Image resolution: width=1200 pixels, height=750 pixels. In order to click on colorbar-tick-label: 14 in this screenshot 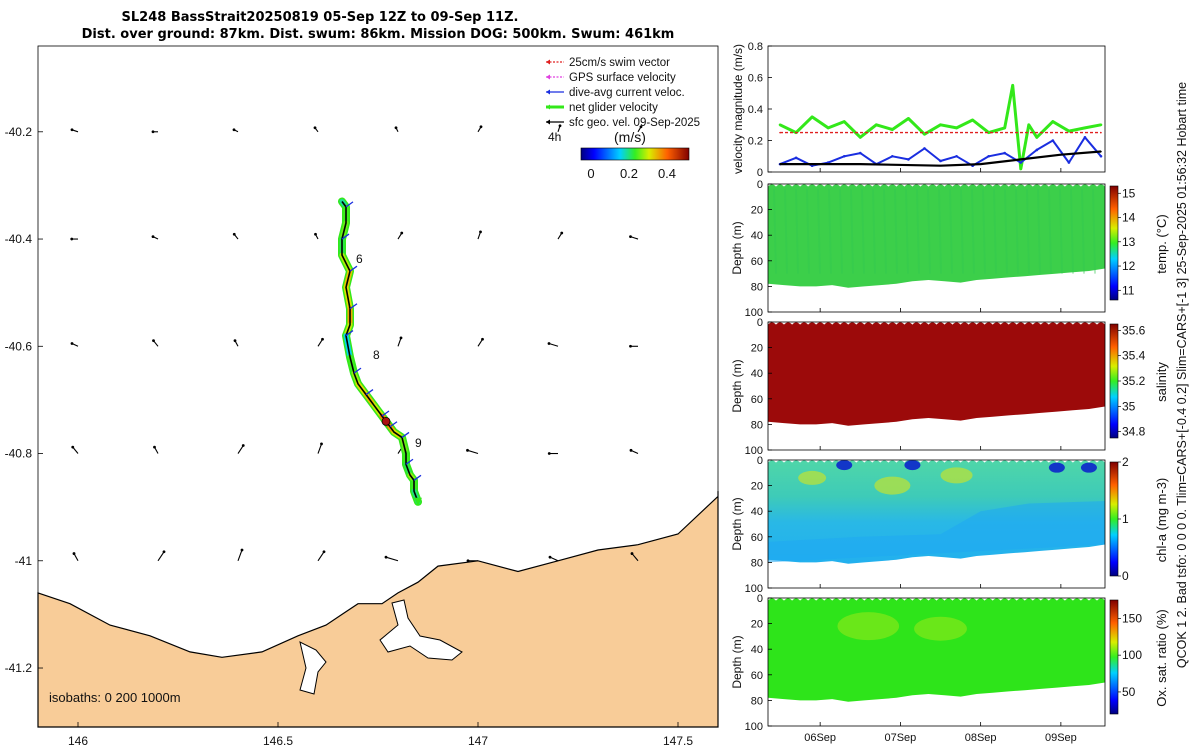, I will do `click(1129, 218)`.